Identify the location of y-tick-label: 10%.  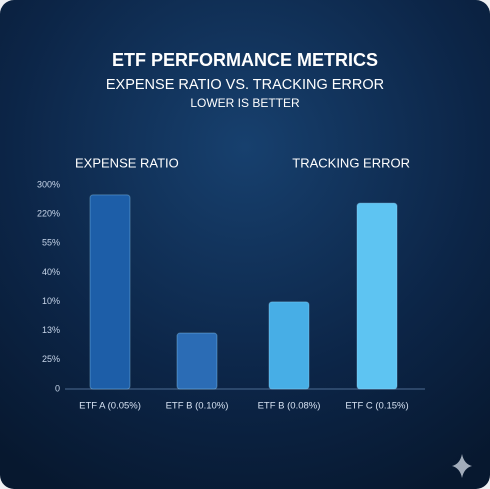
(51, 301).